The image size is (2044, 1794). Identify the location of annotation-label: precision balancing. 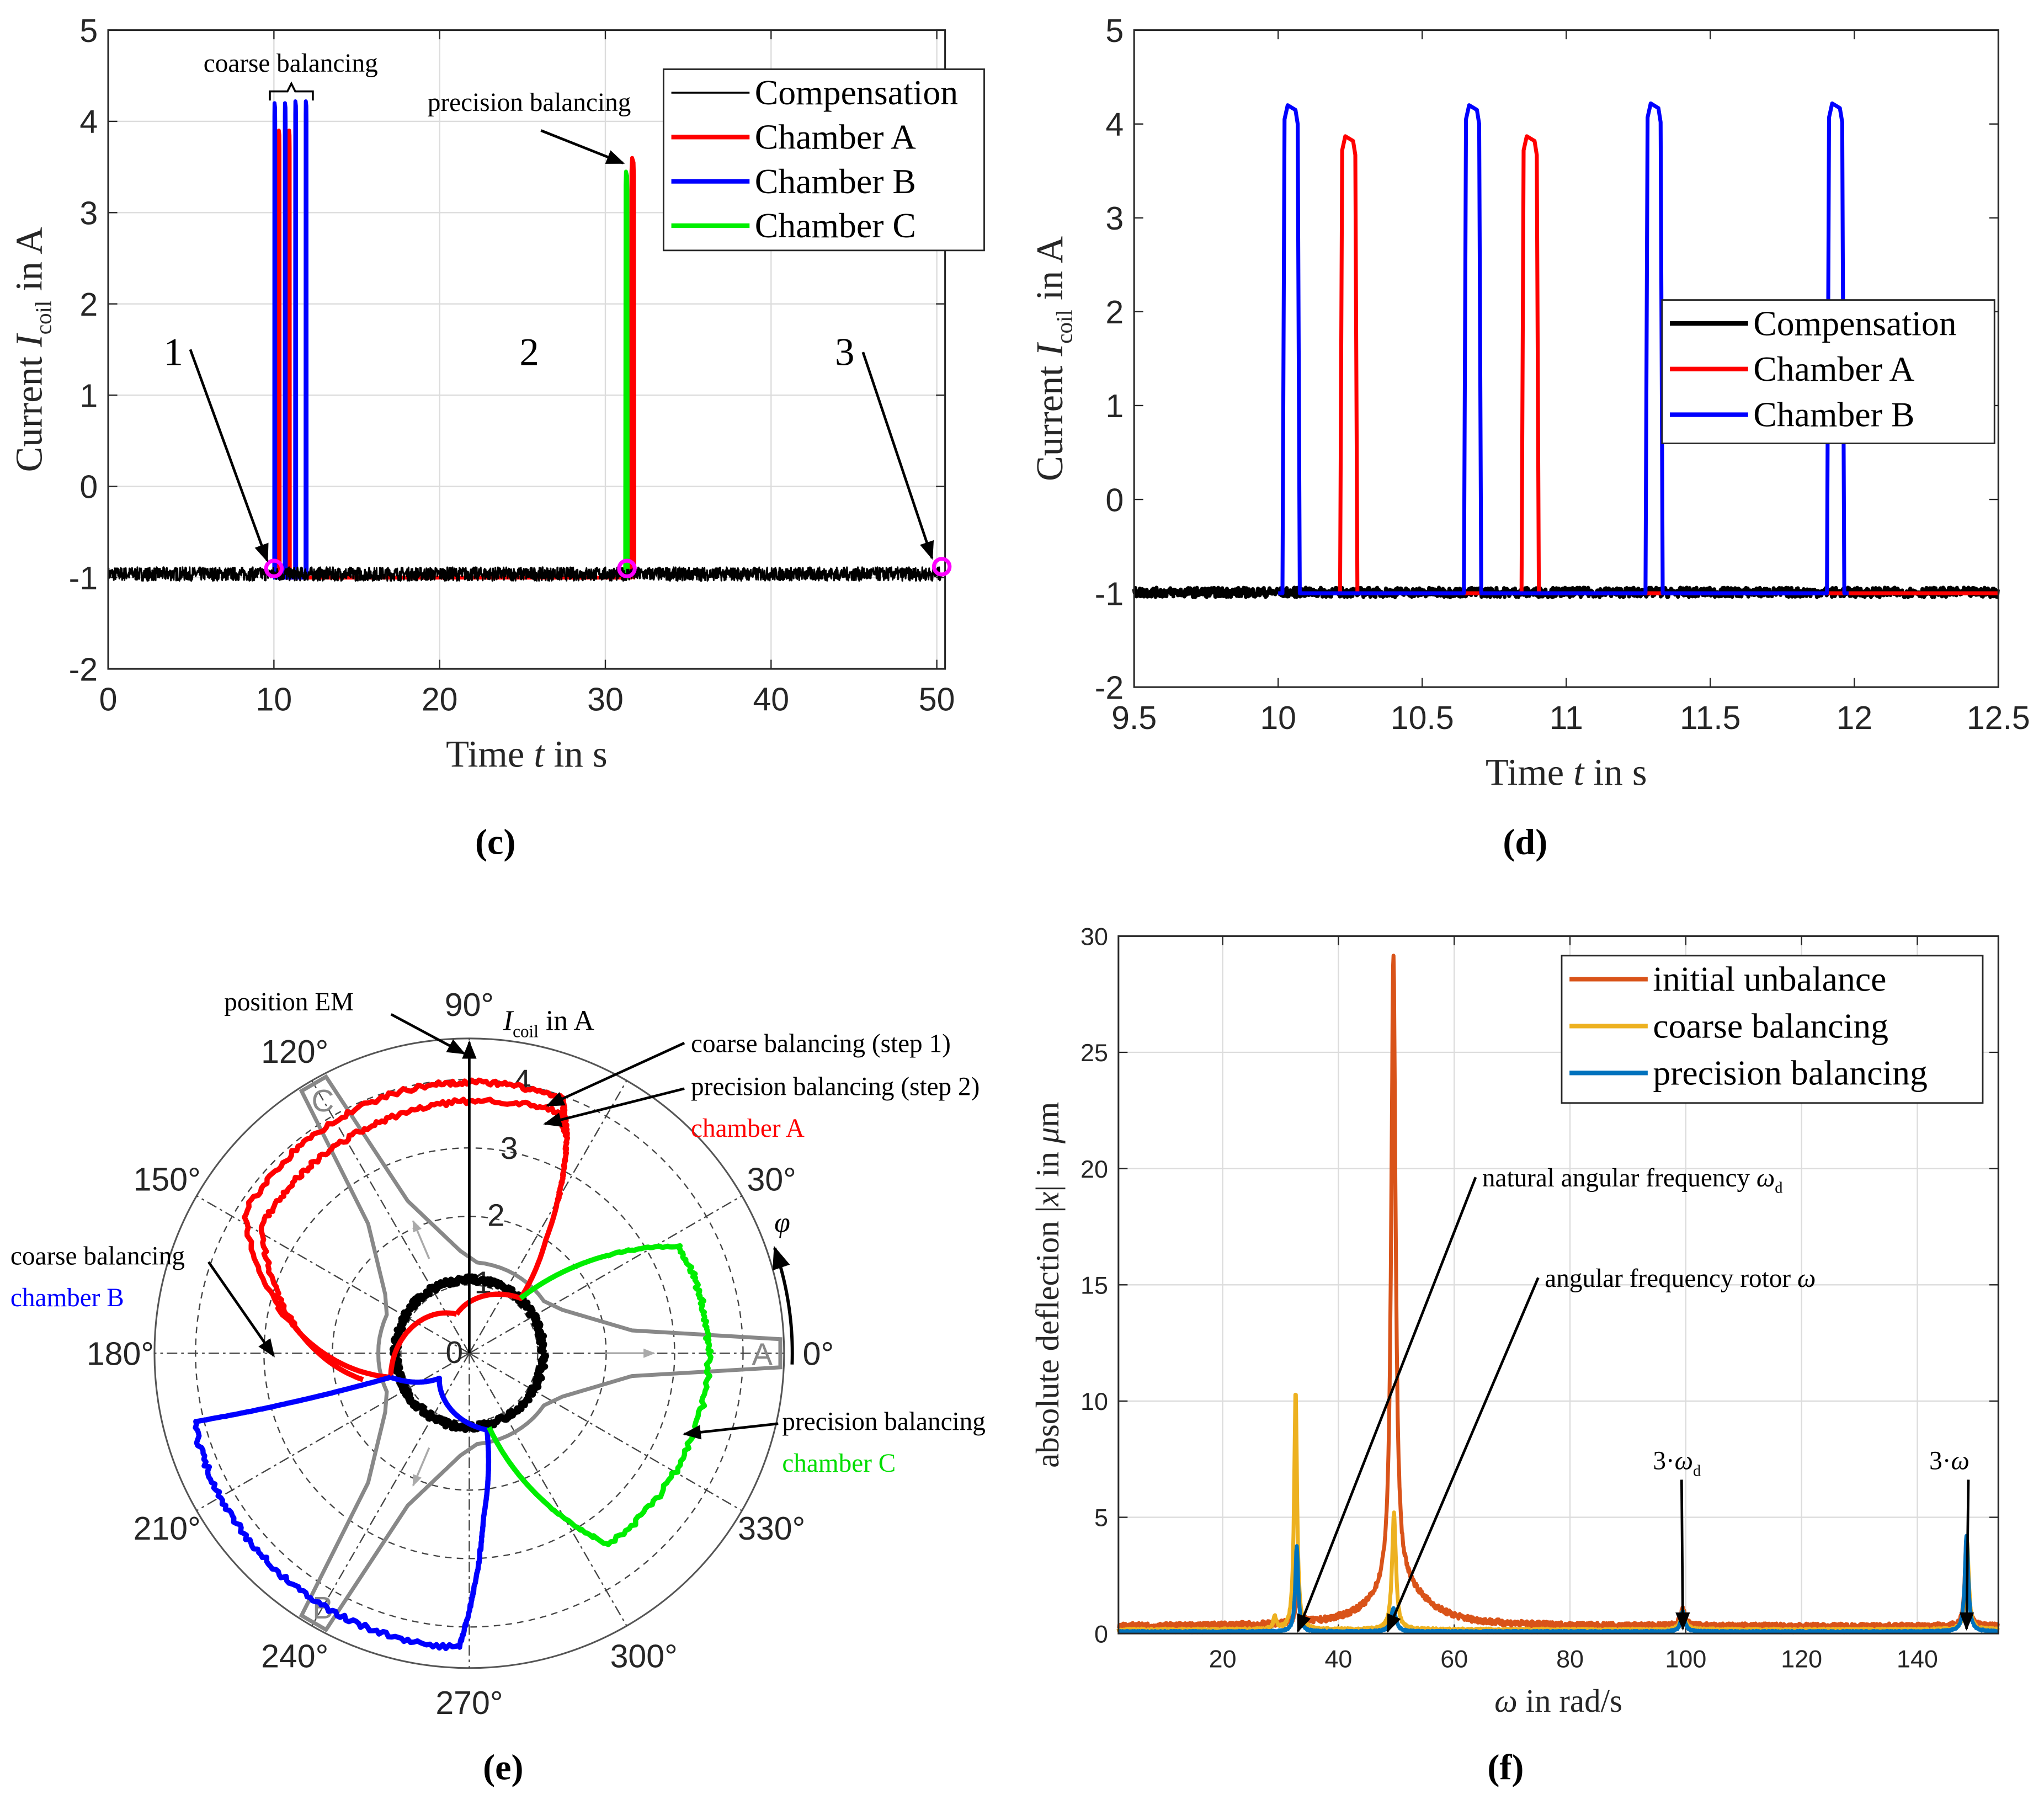
(884, 1422).